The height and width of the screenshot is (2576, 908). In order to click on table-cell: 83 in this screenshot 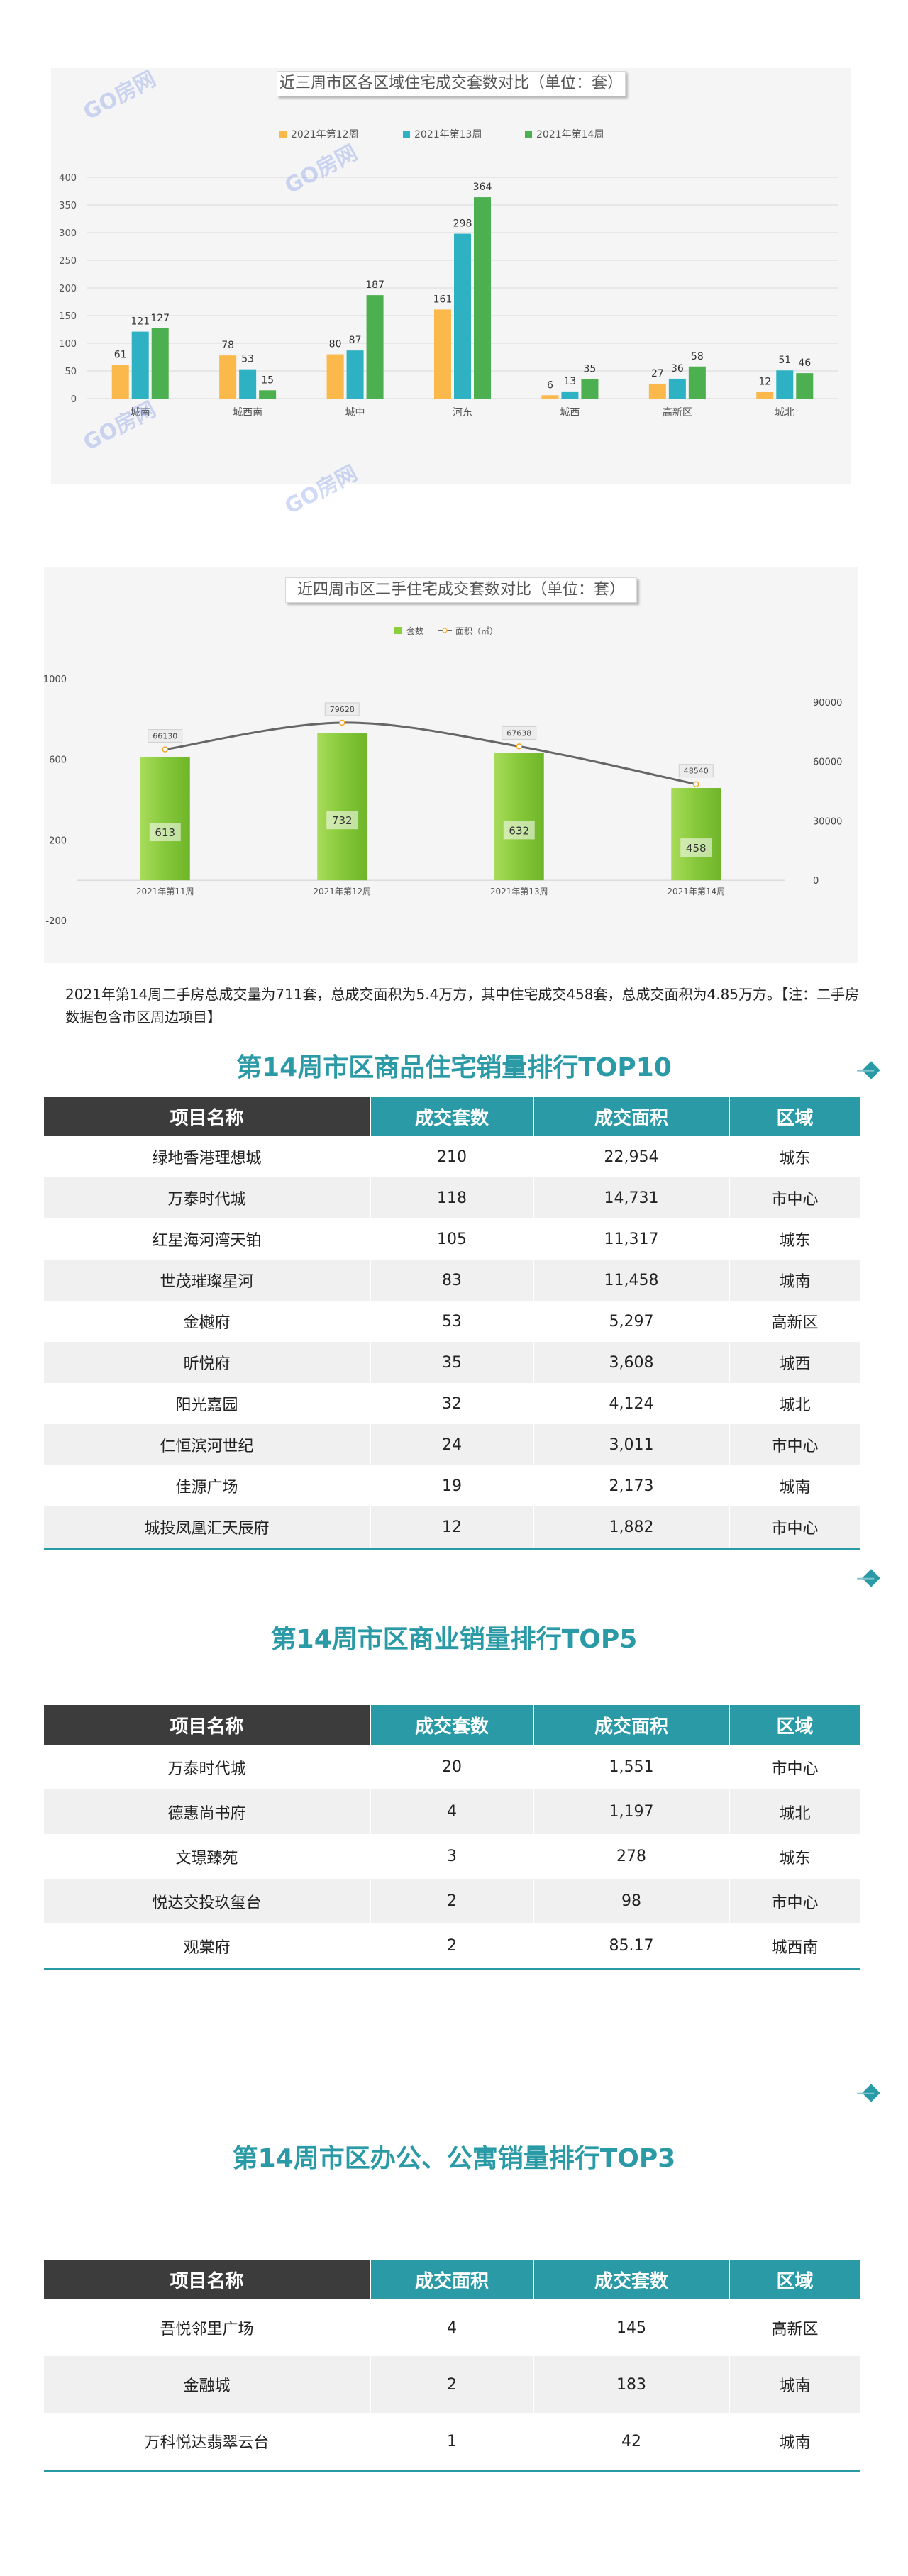, I will do `click(452, 1280)`.